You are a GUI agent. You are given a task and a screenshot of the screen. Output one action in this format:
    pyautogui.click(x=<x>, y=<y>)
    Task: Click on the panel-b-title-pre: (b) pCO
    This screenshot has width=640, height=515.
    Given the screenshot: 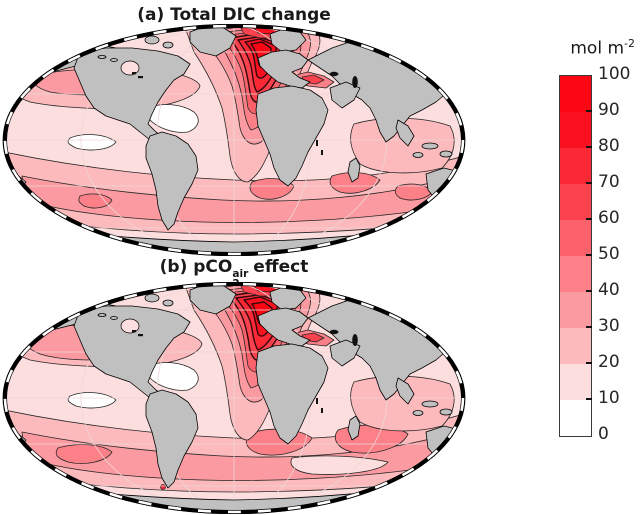 What is the action you would take?
    pyautogui.click(x=196, y=267)
    